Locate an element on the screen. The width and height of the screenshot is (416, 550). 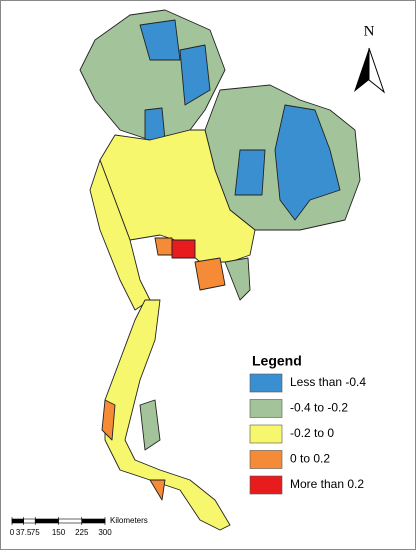
scale-label: 150 is located at coordinates (59, 532).